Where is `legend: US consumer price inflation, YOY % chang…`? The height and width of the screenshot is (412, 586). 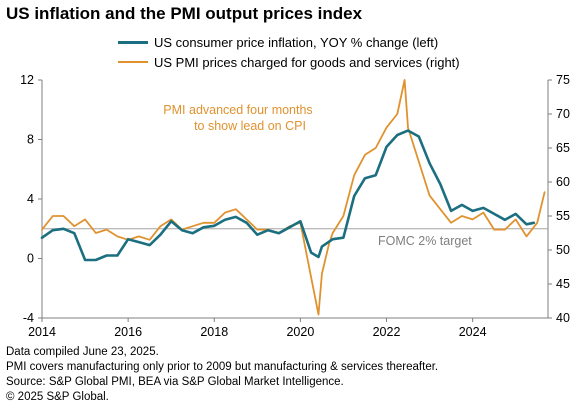
legend: US consumer price inflation, YOY % chang… is located at coordinates (289, 52).